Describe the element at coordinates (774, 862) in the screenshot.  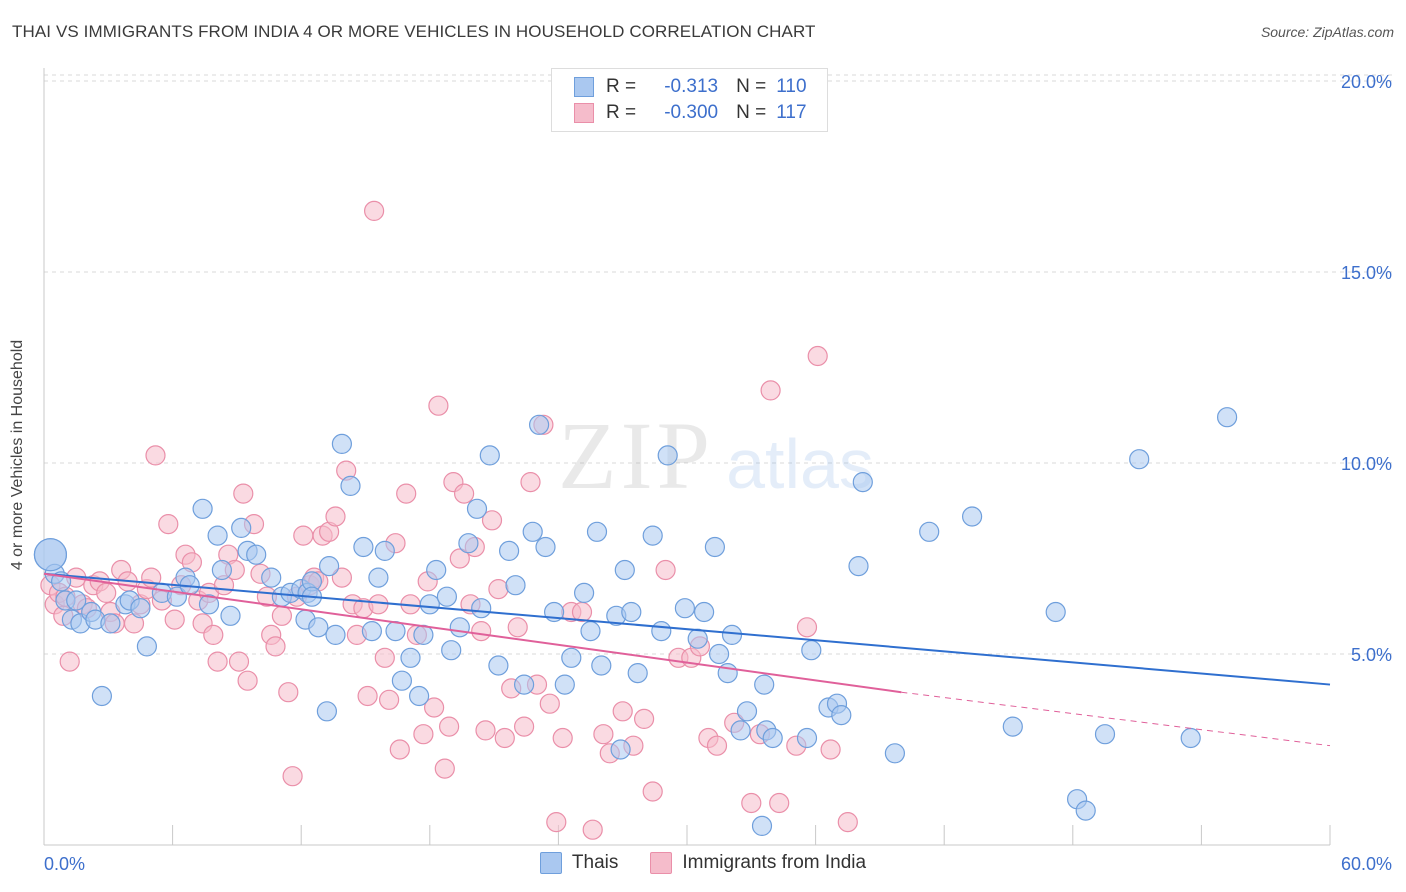
I see `legend-label-india: Immigrants from India` at that location.